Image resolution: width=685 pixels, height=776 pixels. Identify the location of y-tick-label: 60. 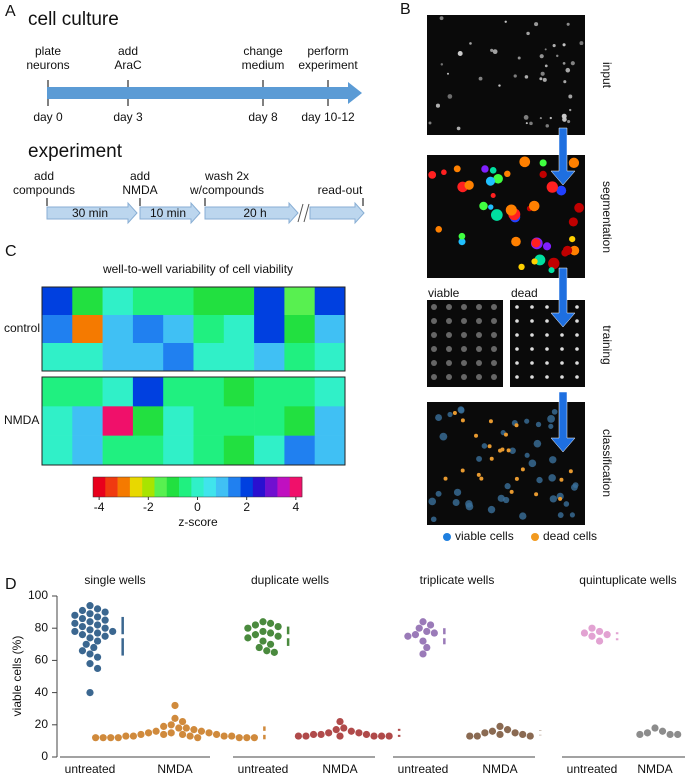
(42, 660).